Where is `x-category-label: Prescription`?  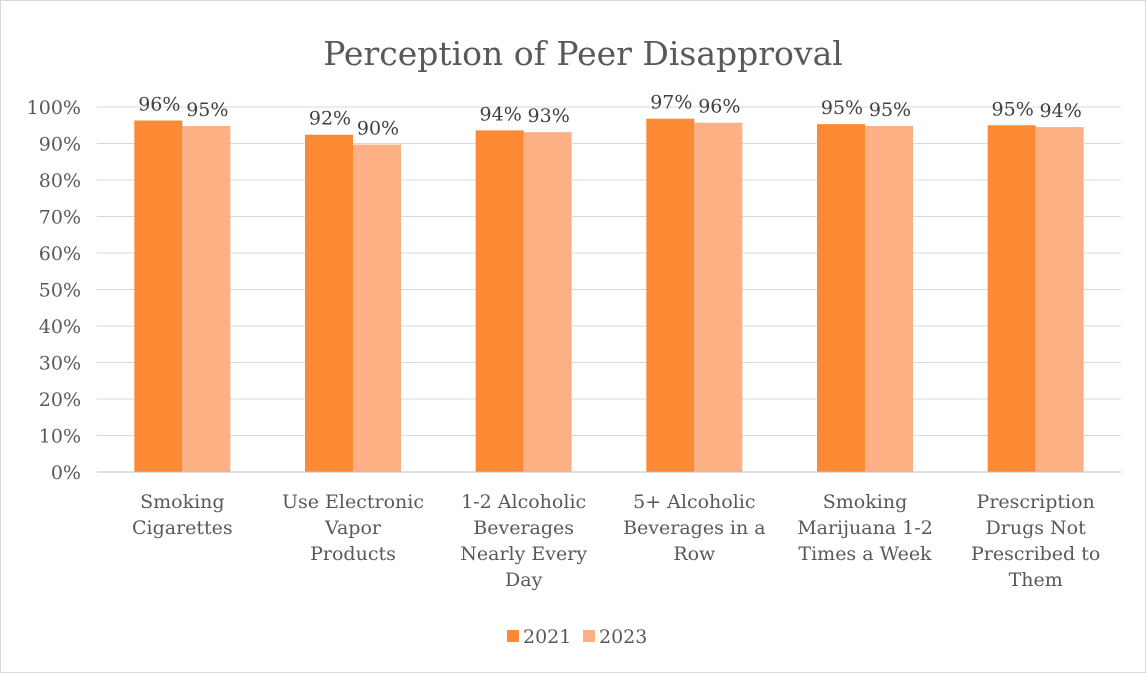
x-category-label: Prescription is located at coordinates (1036, 502).